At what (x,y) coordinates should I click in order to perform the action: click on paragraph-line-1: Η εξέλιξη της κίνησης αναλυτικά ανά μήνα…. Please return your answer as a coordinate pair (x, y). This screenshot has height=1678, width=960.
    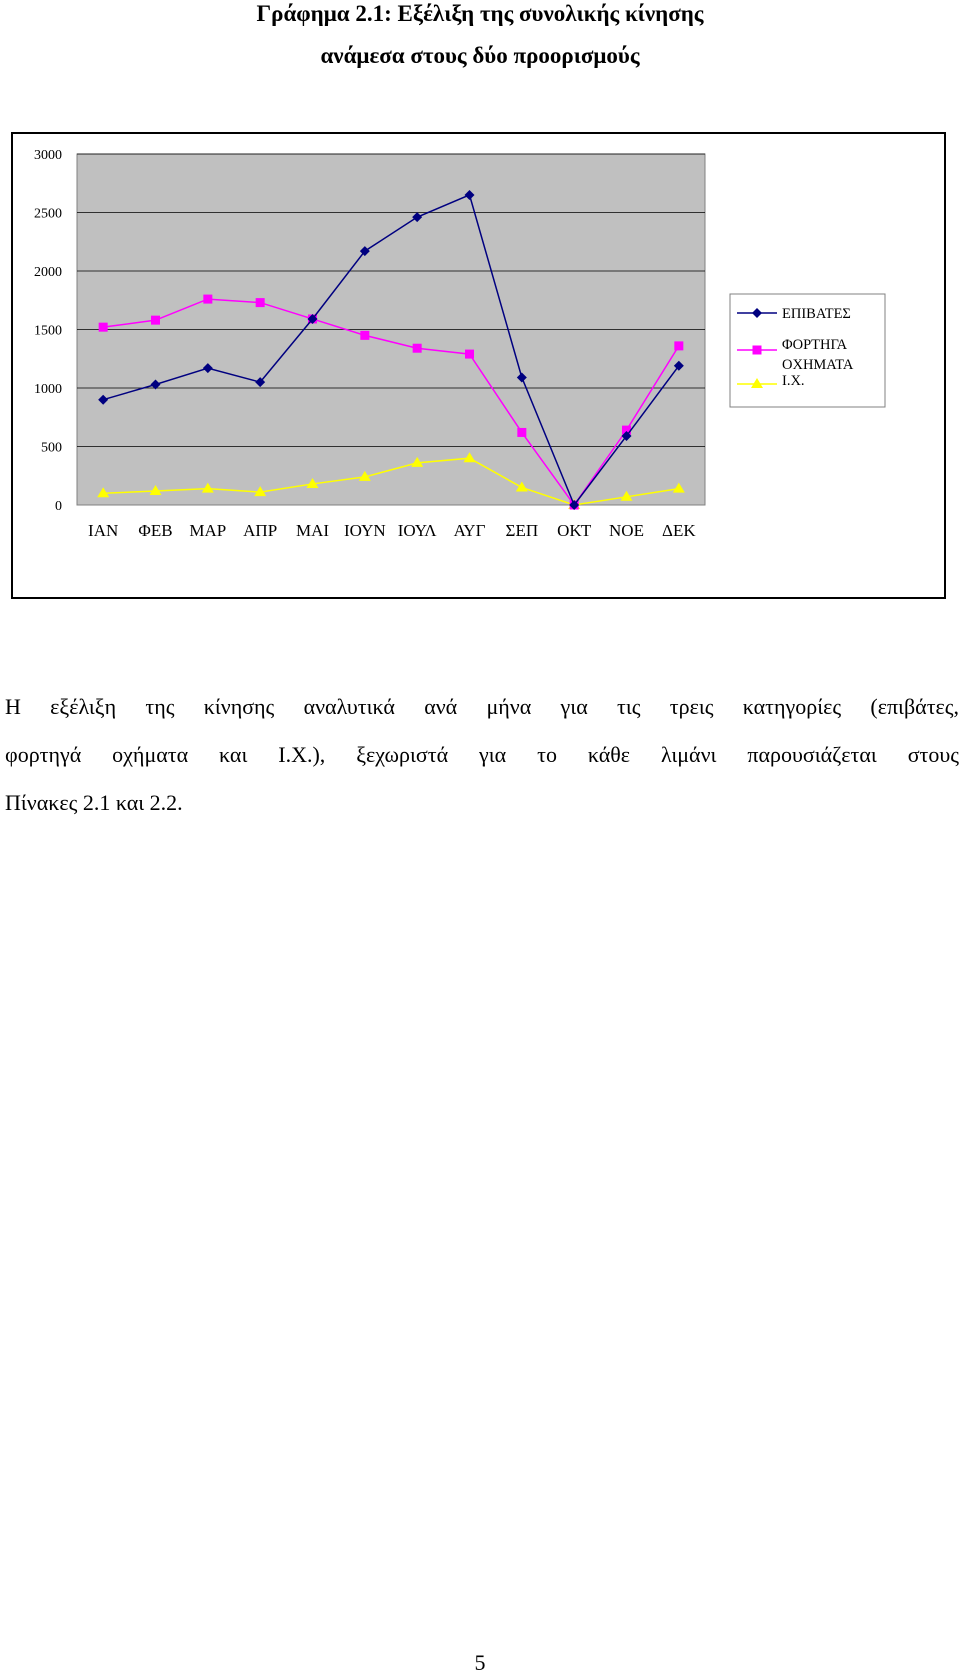
    Looking at the image, I should click on (482, 706).